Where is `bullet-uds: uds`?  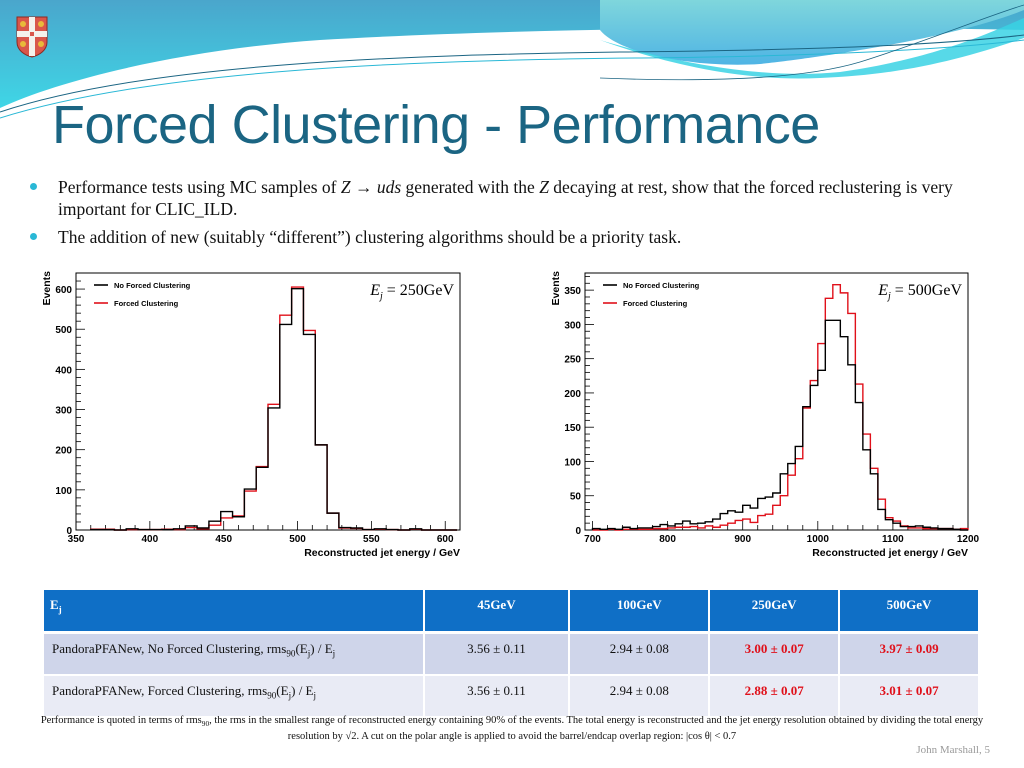
bullet-uds: uds is located at coordinates (389, 187).